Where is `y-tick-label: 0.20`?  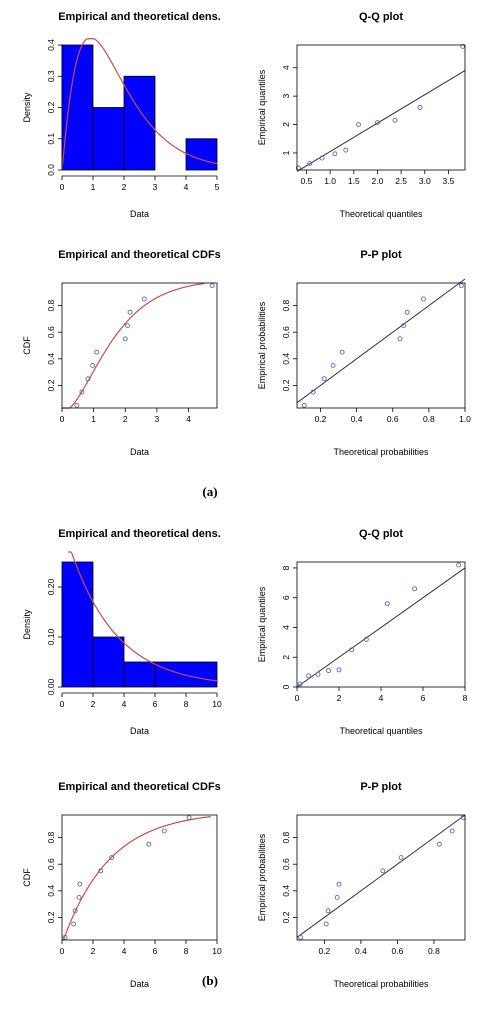 y-tick-label: 0.20 is located at coordinates (51, 586).